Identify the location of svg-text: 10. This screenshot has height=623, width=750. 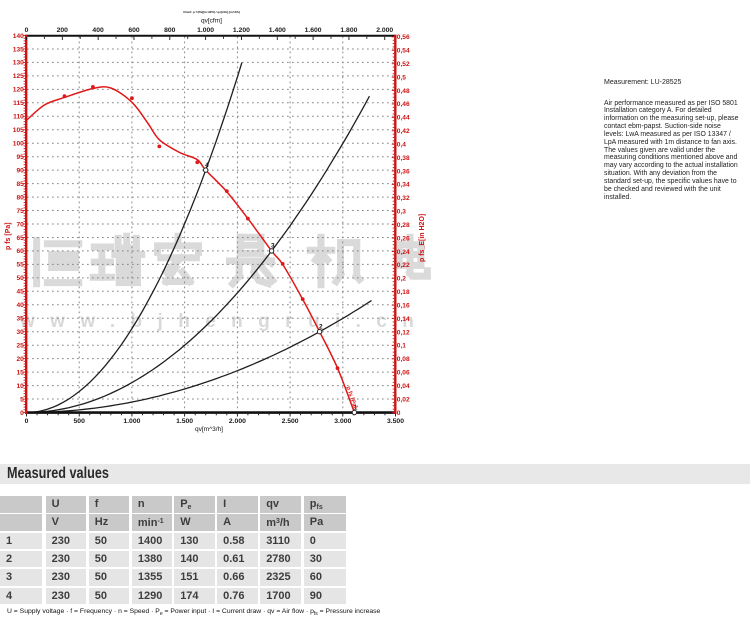
(20, 386).